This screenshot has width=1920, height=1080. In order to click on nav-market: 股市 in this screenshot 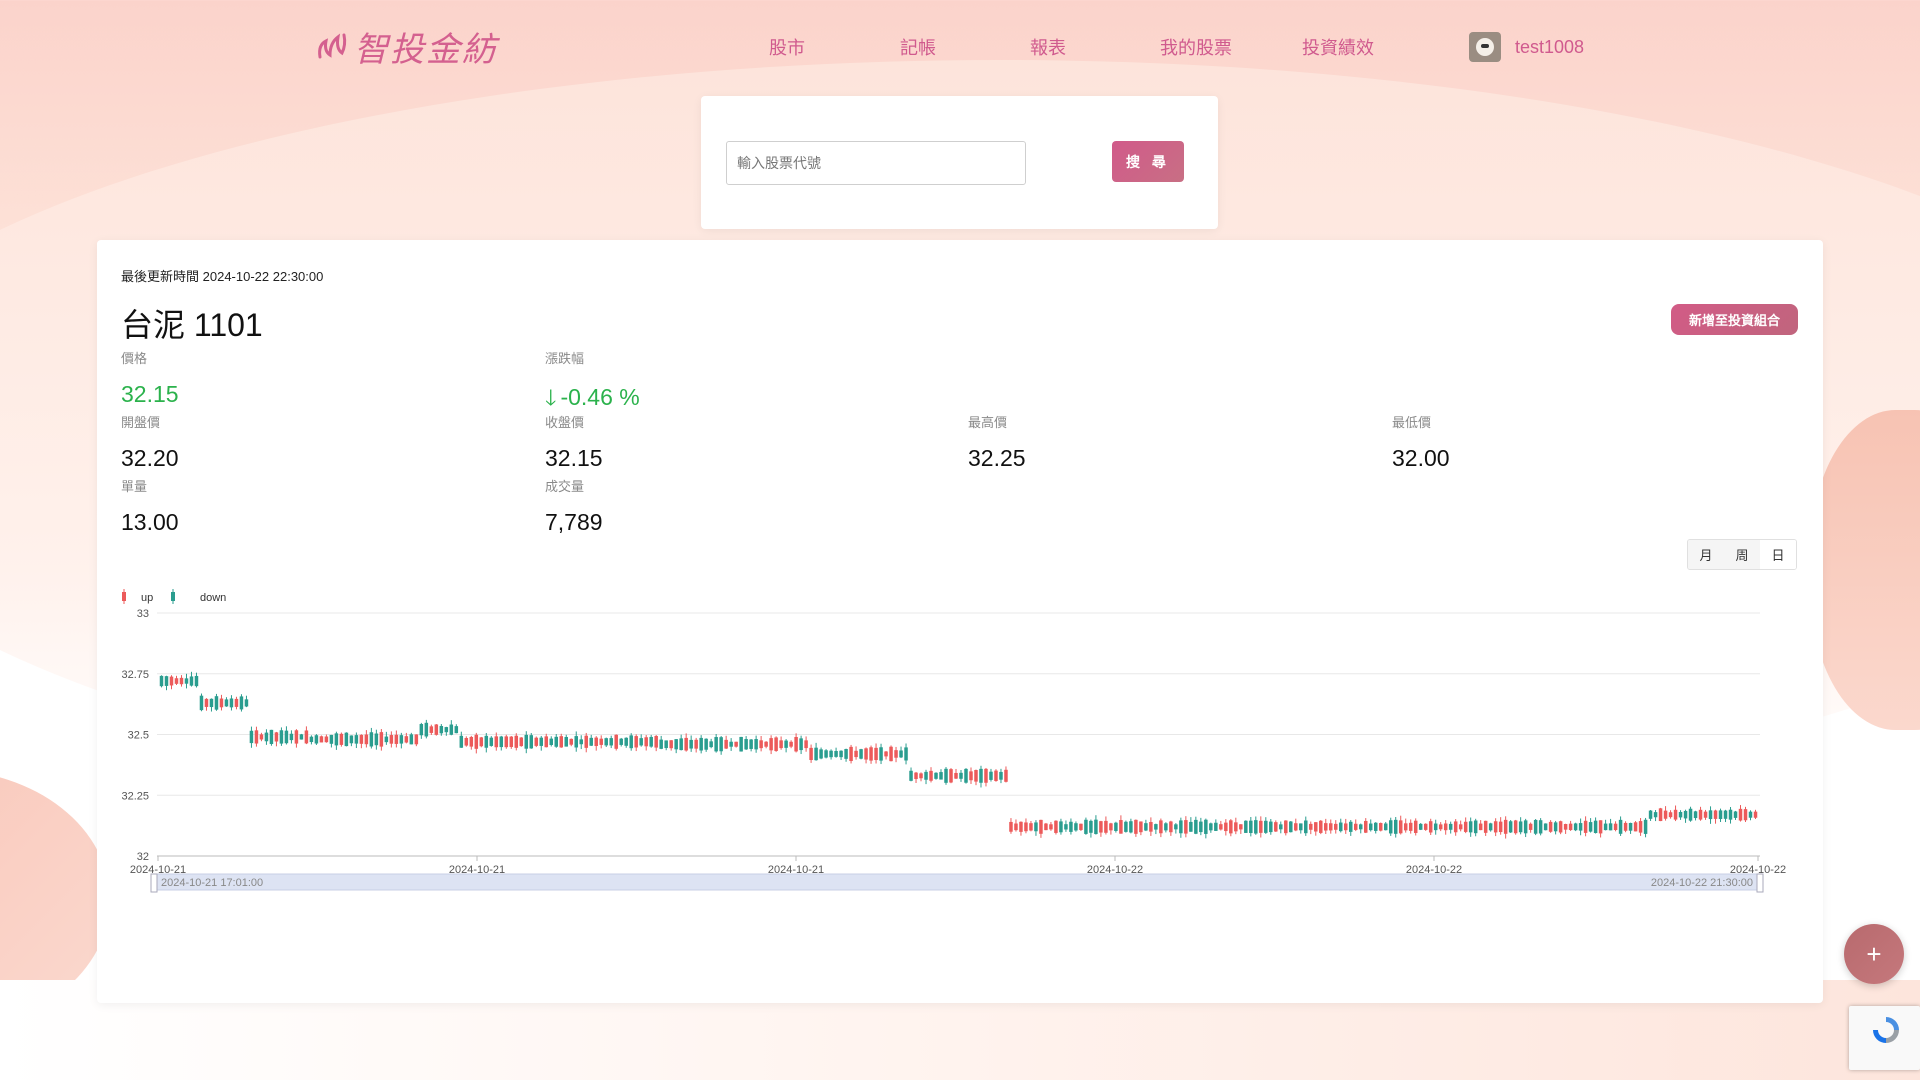, I will do `click(787, 48)`.